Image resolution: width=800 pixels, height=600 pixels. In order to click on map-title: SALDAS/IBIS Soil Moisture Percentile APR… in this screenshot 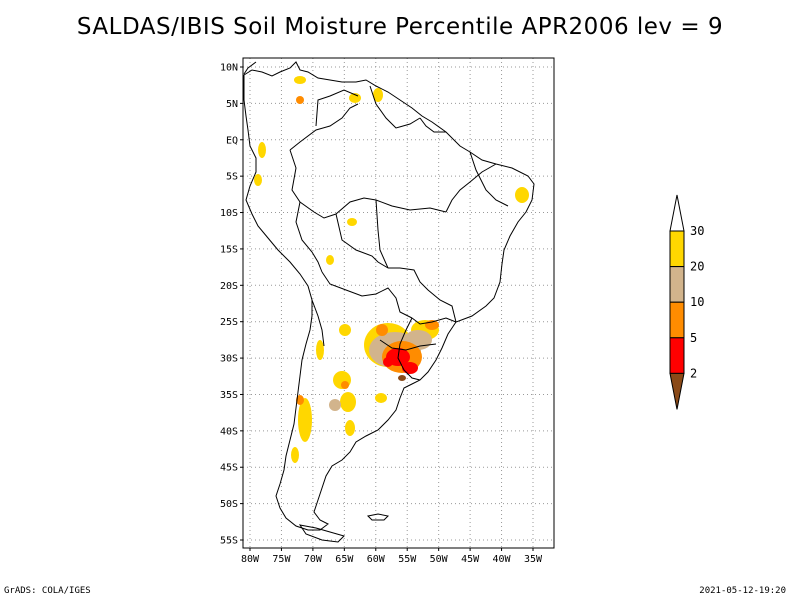, I will do `click(400, 27)`.